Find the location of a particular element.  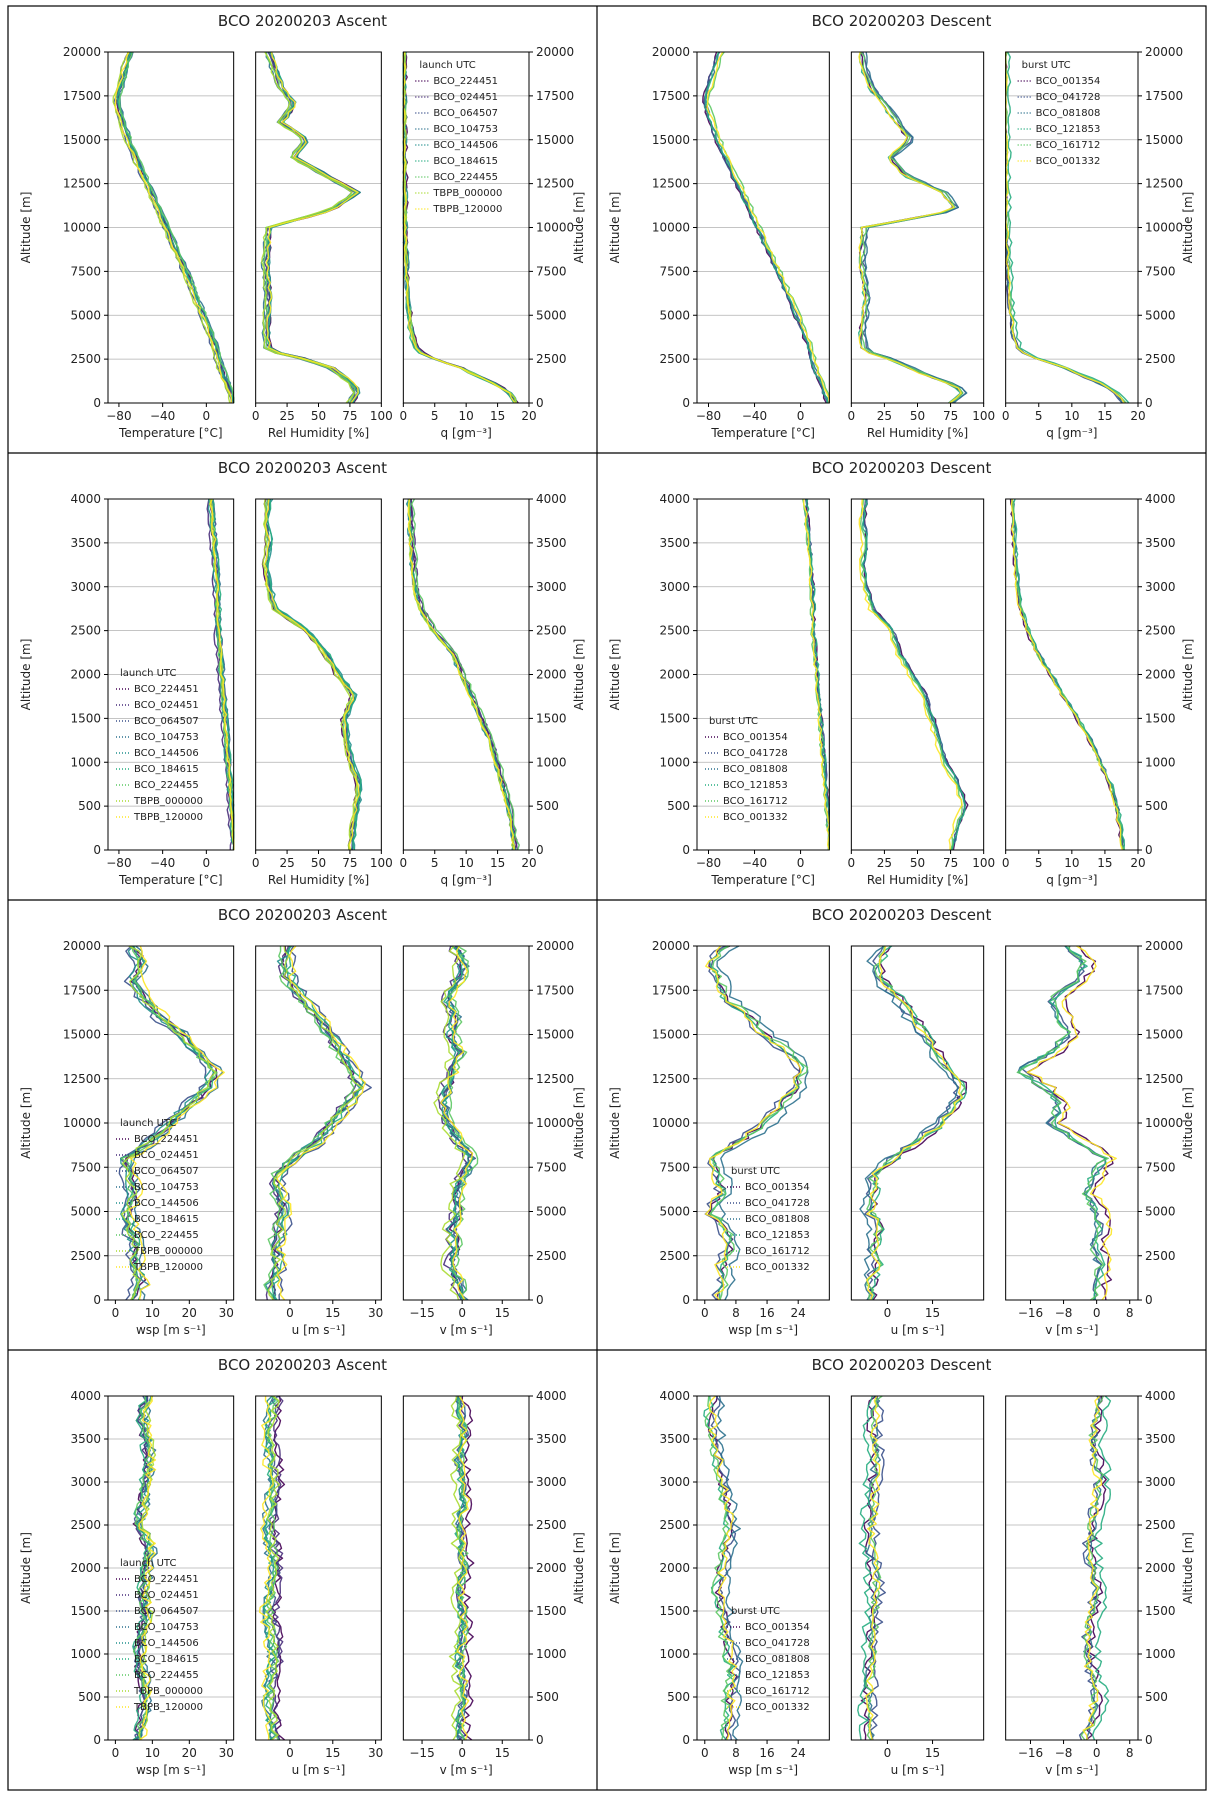

y-tick-label: 5000 is located at coordinates (85, 1212).